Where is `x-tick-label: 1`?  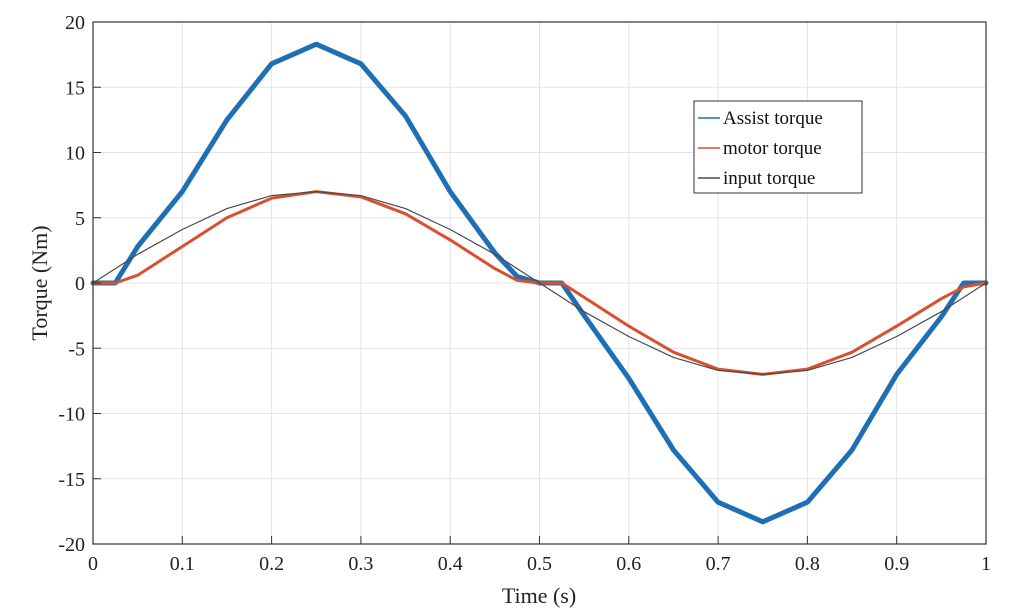 x-tick-label: 1 is located at coordinates (986, 564).